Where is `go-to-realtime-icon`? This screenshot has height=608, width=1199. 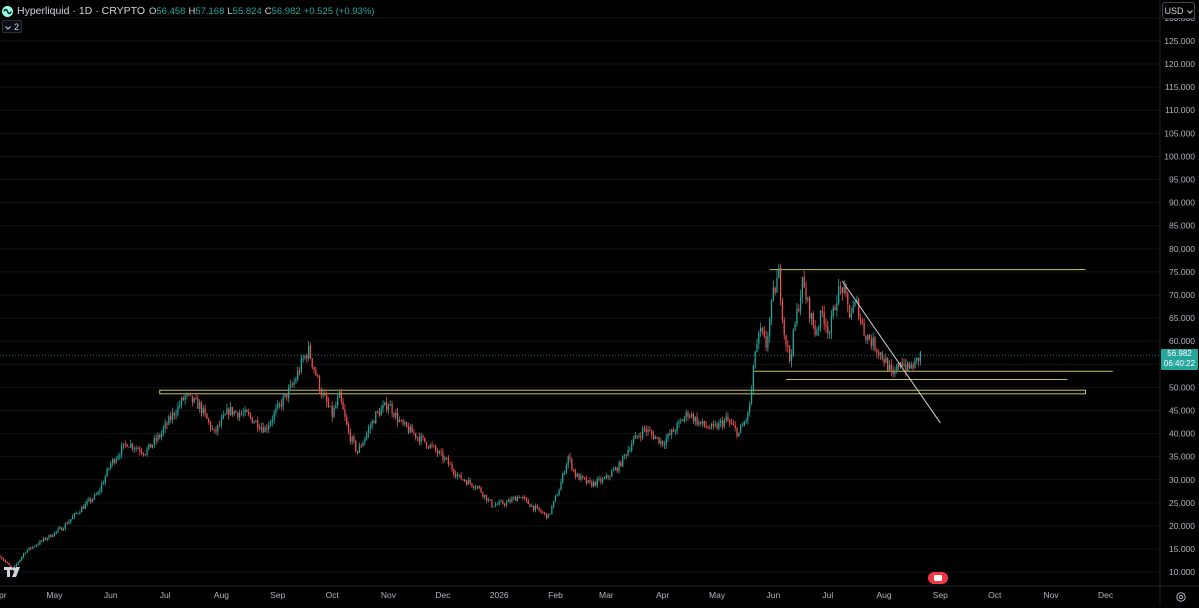
go-to-realtime-icon is located at coordinates (938, 578).